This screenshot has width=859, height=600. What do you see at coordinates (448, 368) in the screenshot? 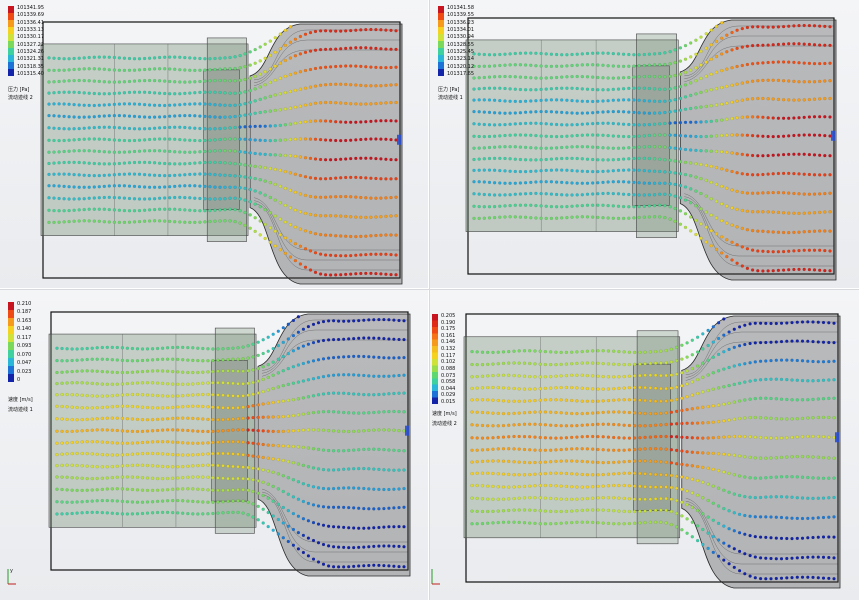
I see `legend-tick-label: 0.088` at bounding box center [448, 368].